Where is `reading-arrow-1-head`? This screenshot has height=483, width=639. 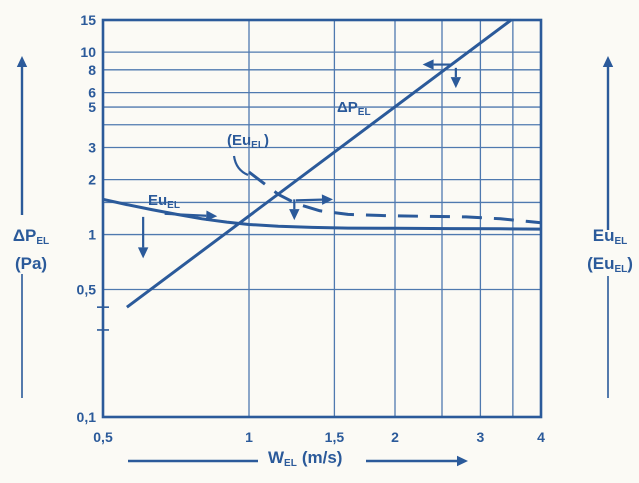
reading-arrow-1-head is located at coordinates (211, 215).